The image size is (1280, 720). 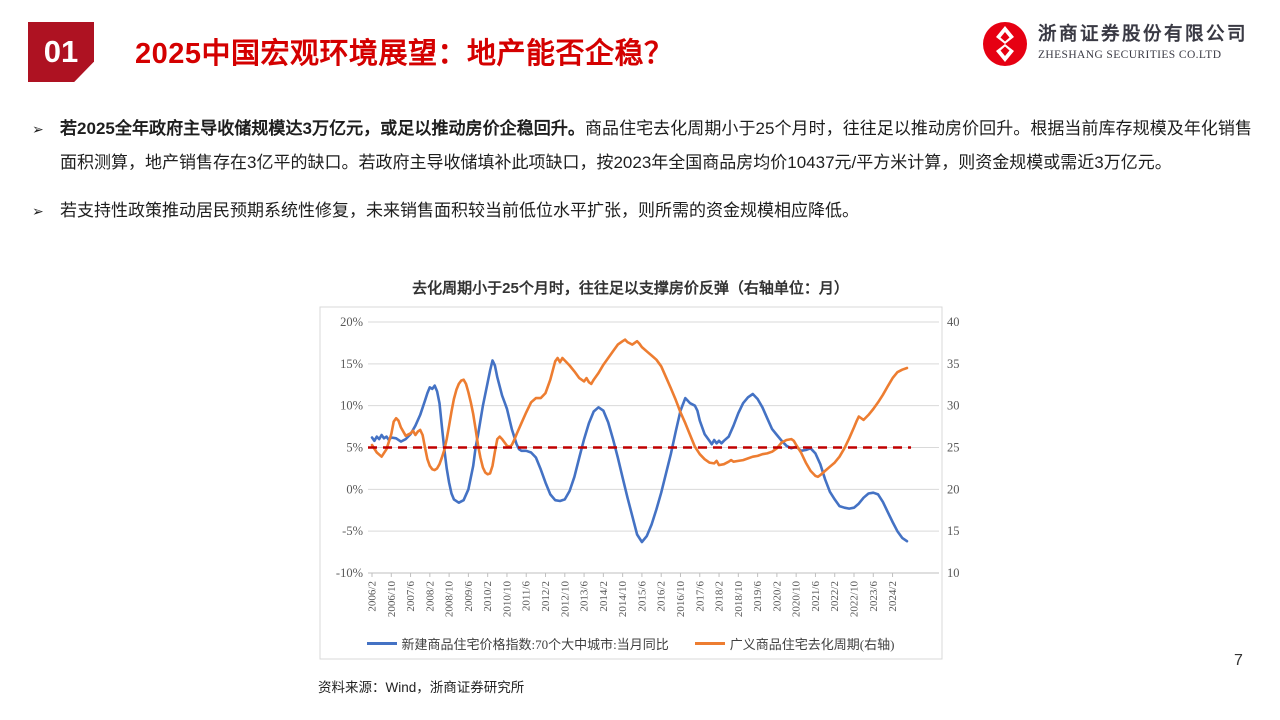 I want to click on x-axis-tick-label: 2012/10, so click(x=565, y=599).